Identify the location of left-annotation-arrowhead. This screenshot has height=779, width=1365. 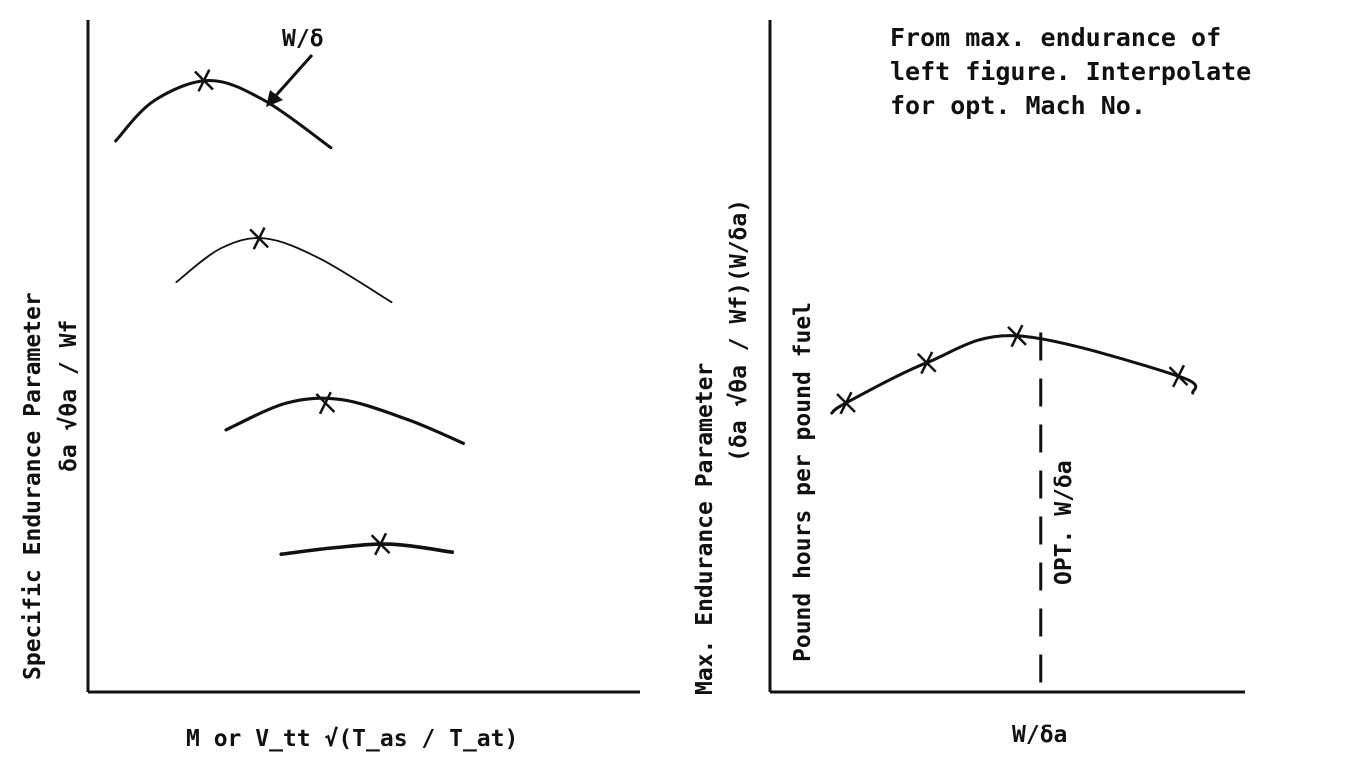
(274, 98).